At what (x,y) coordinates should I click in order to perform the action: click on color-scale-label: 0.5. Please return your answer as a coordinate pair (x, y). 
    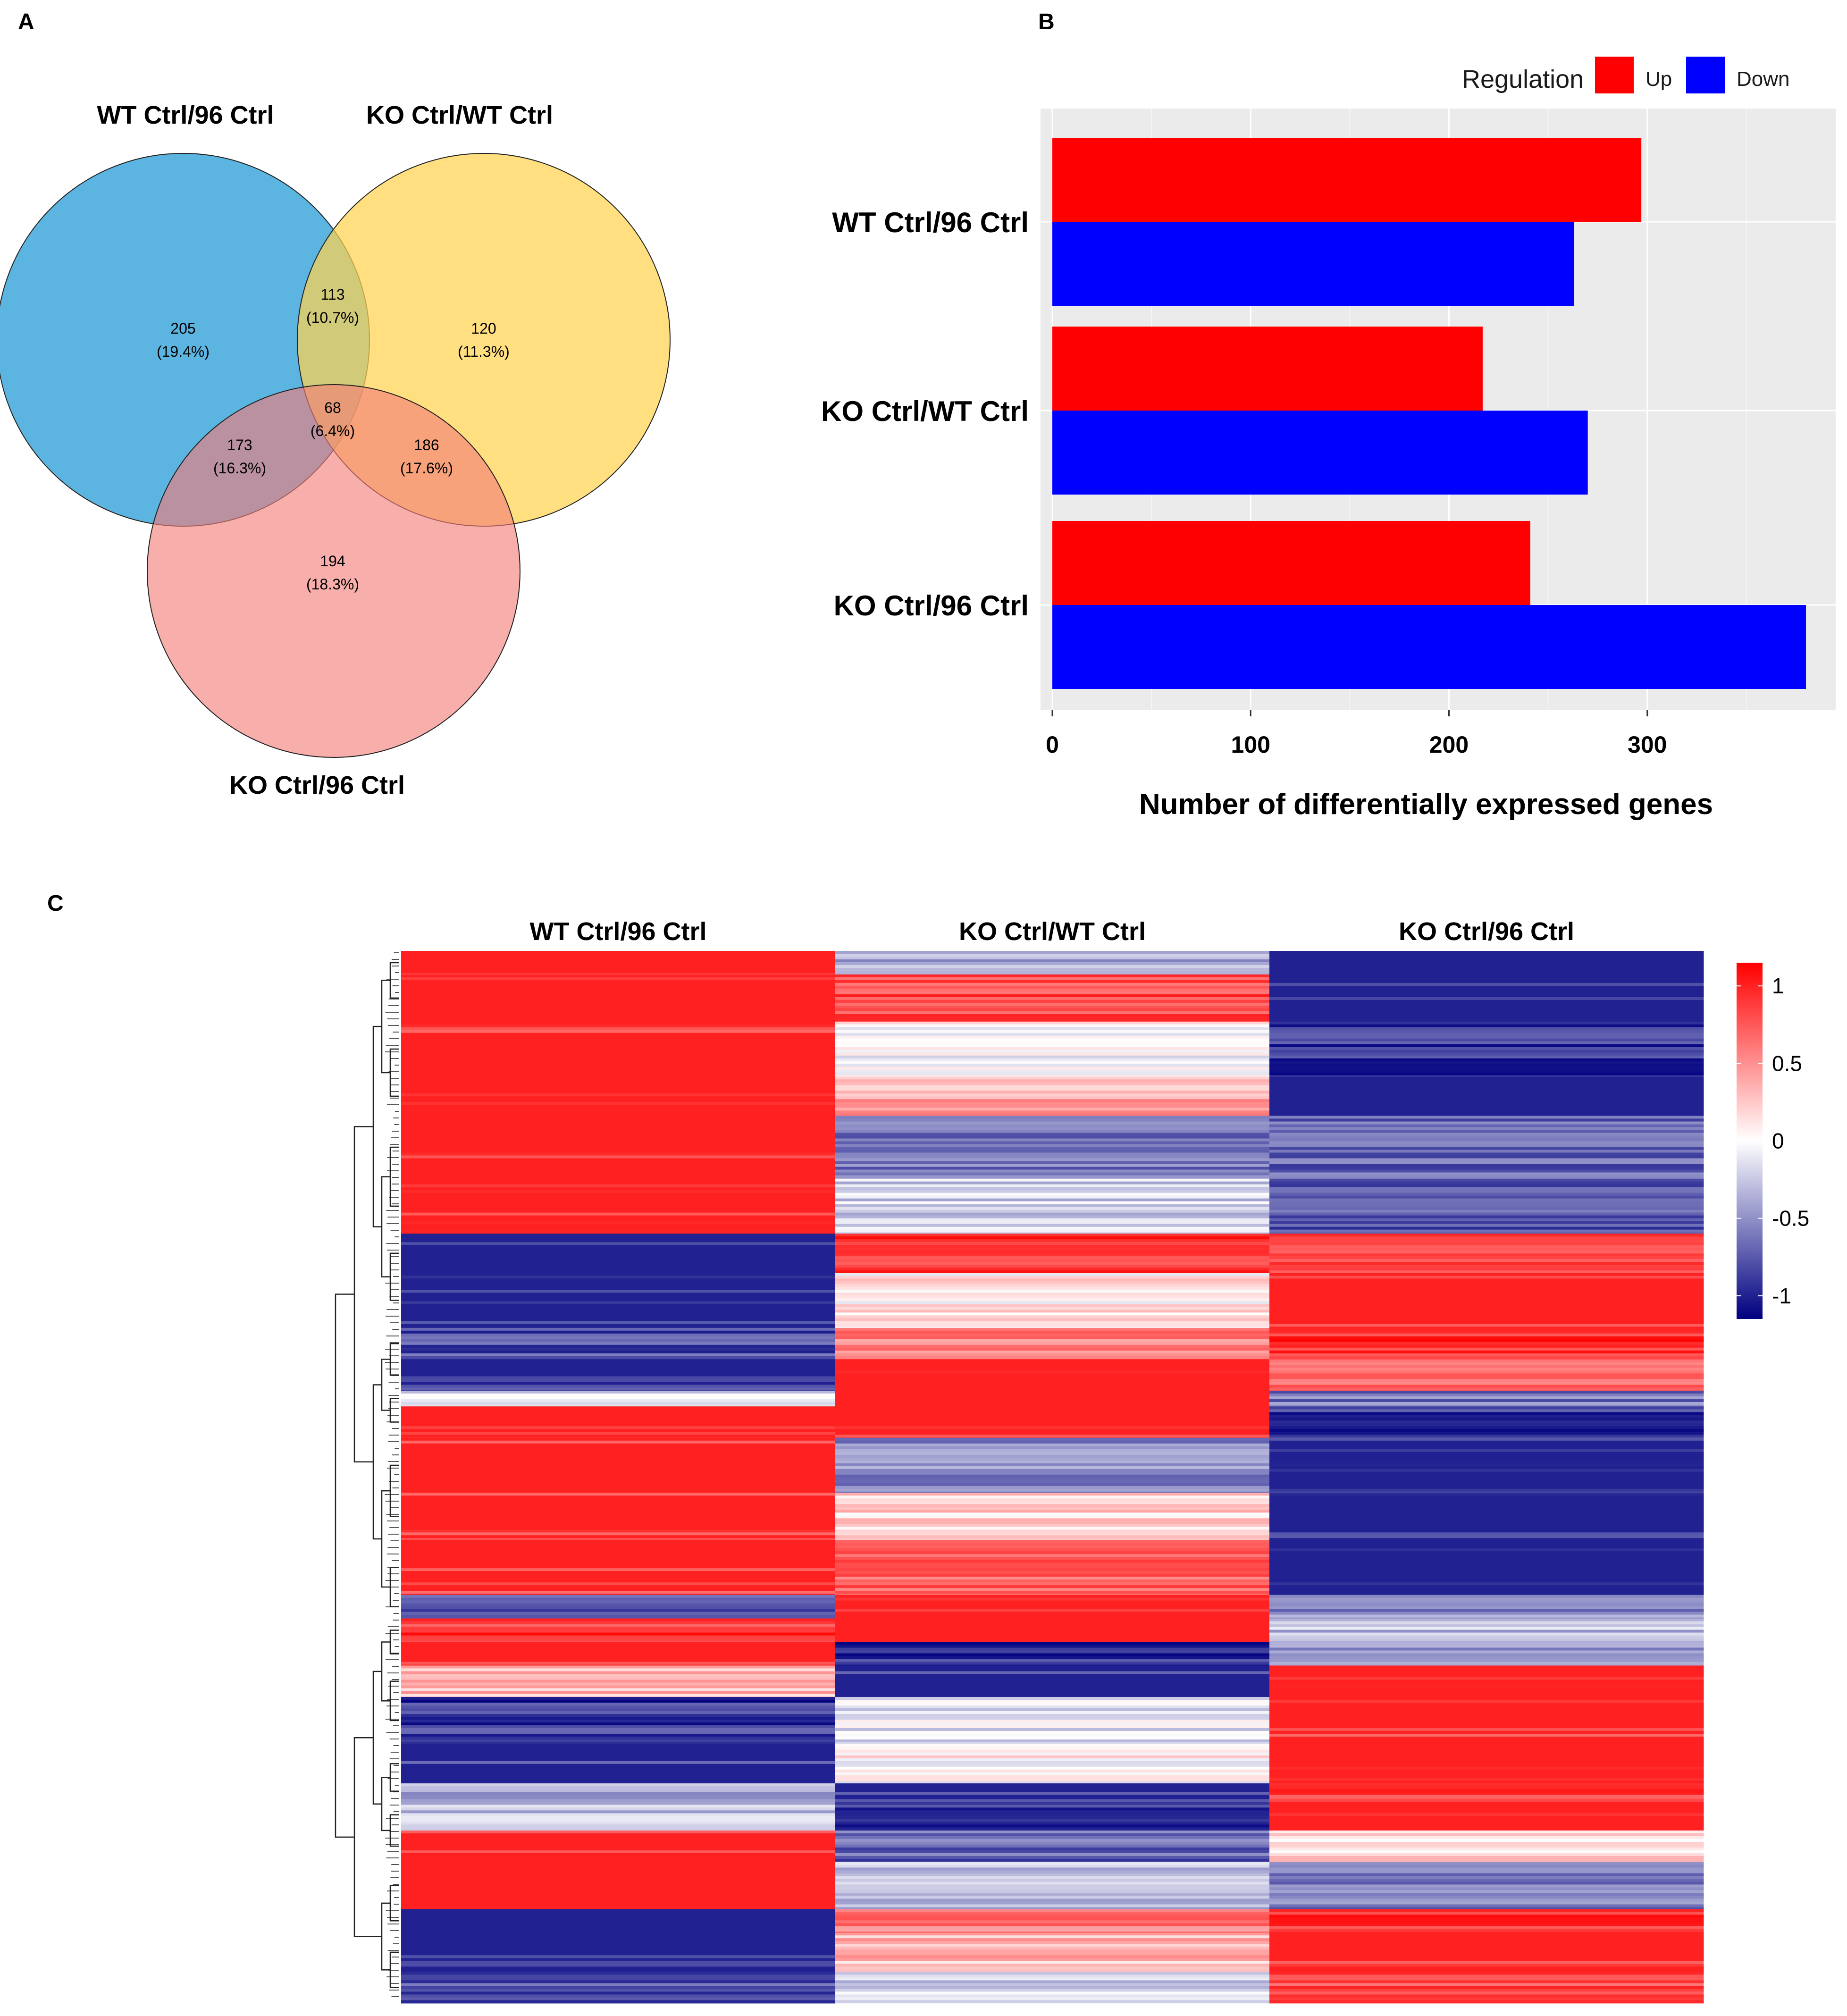
    Looking at the image, I should click on (1787, 1063).